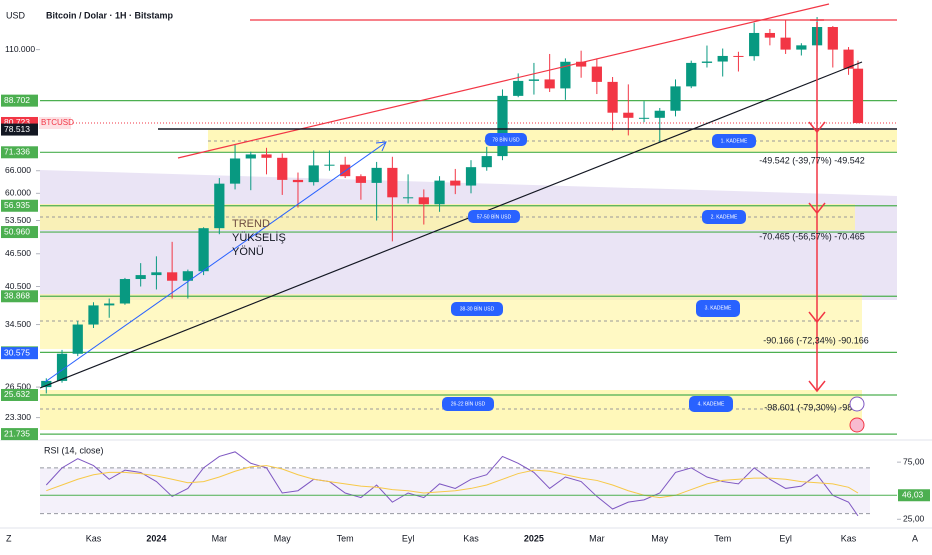 This screenshot has height=555, width=932. Describe the element at coordinates (110, 15) in the screenshot. I see `chart-title: Bitcoin / Dolar · 1H · Bitstamp` at that location.